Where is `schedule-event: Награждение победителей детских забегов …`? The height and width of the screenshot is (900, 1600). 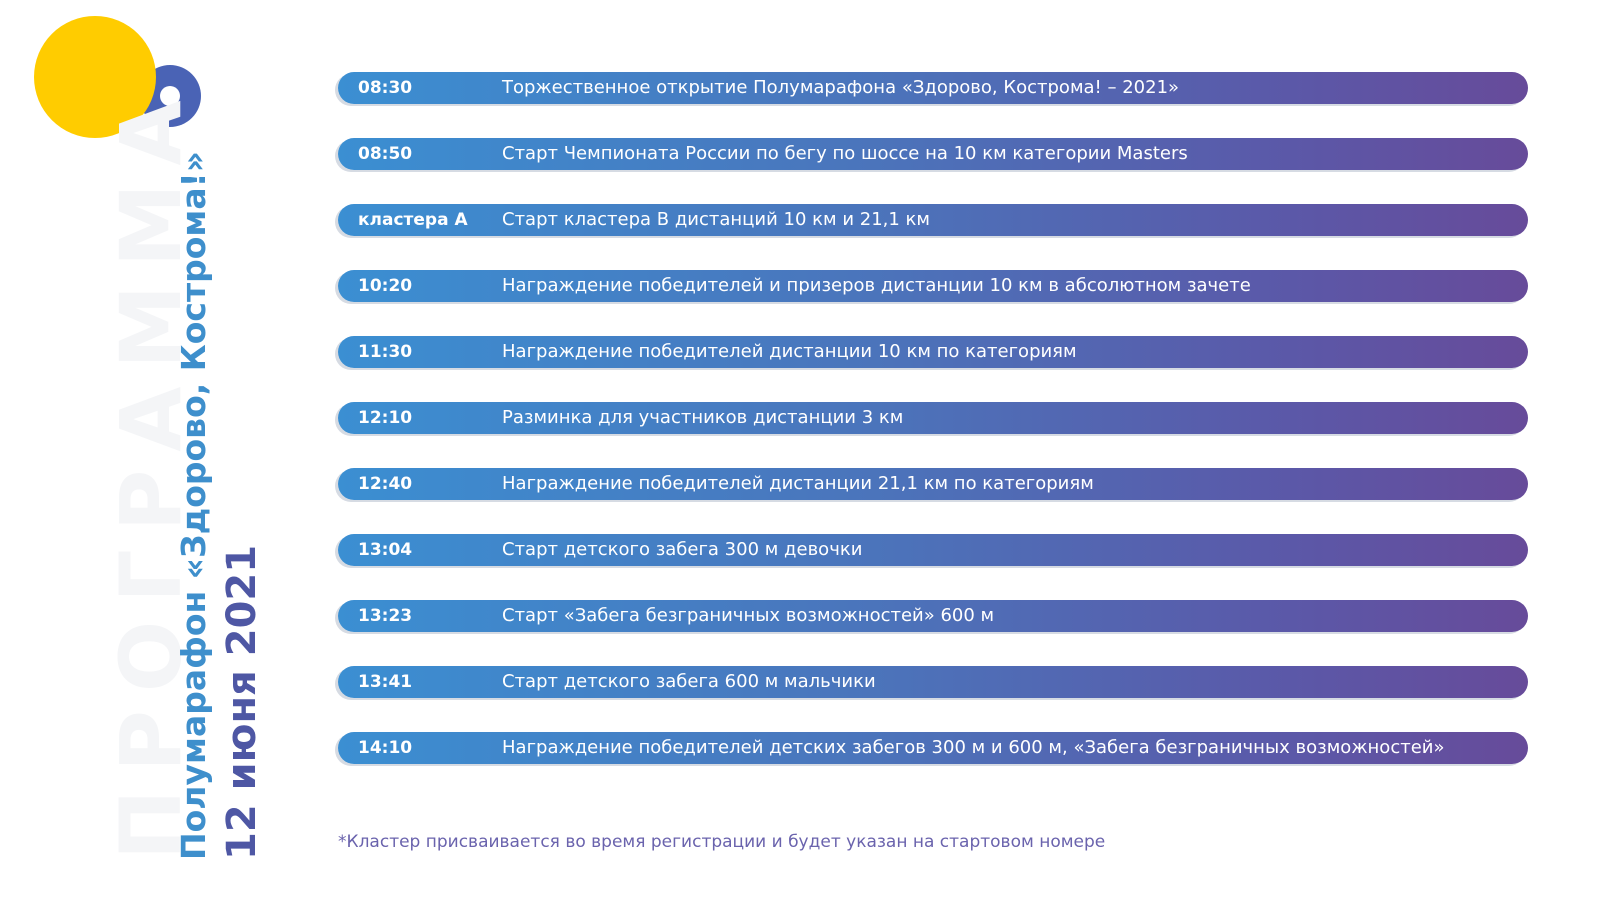
schedule-event: Награждение победителей детских забегов … is located at coordinates (973, 747).